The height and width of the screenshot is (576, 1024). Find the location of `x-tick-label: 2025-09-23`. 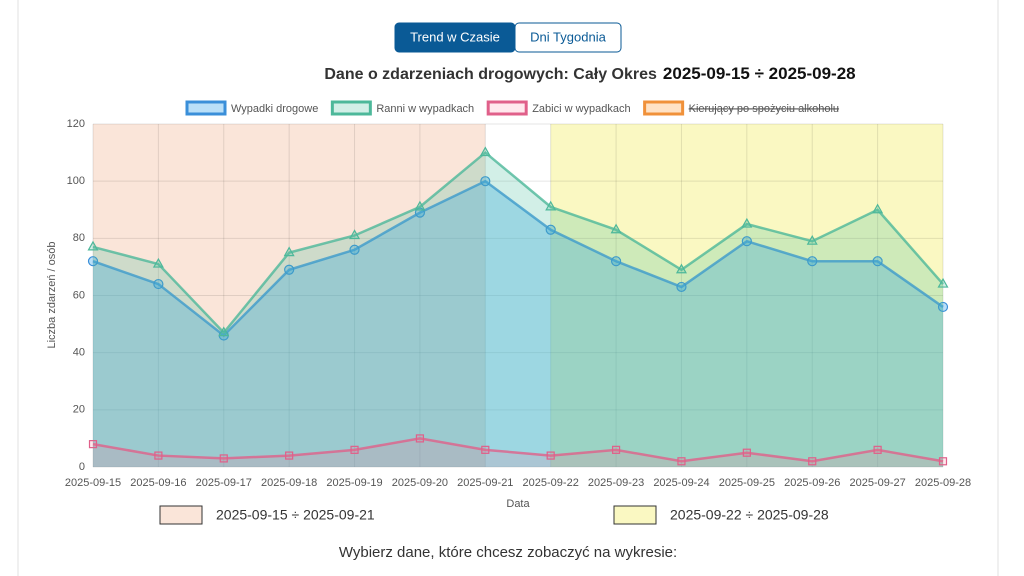

x-tick-label: 2025-09-23 is located at coordinates (616, 483).